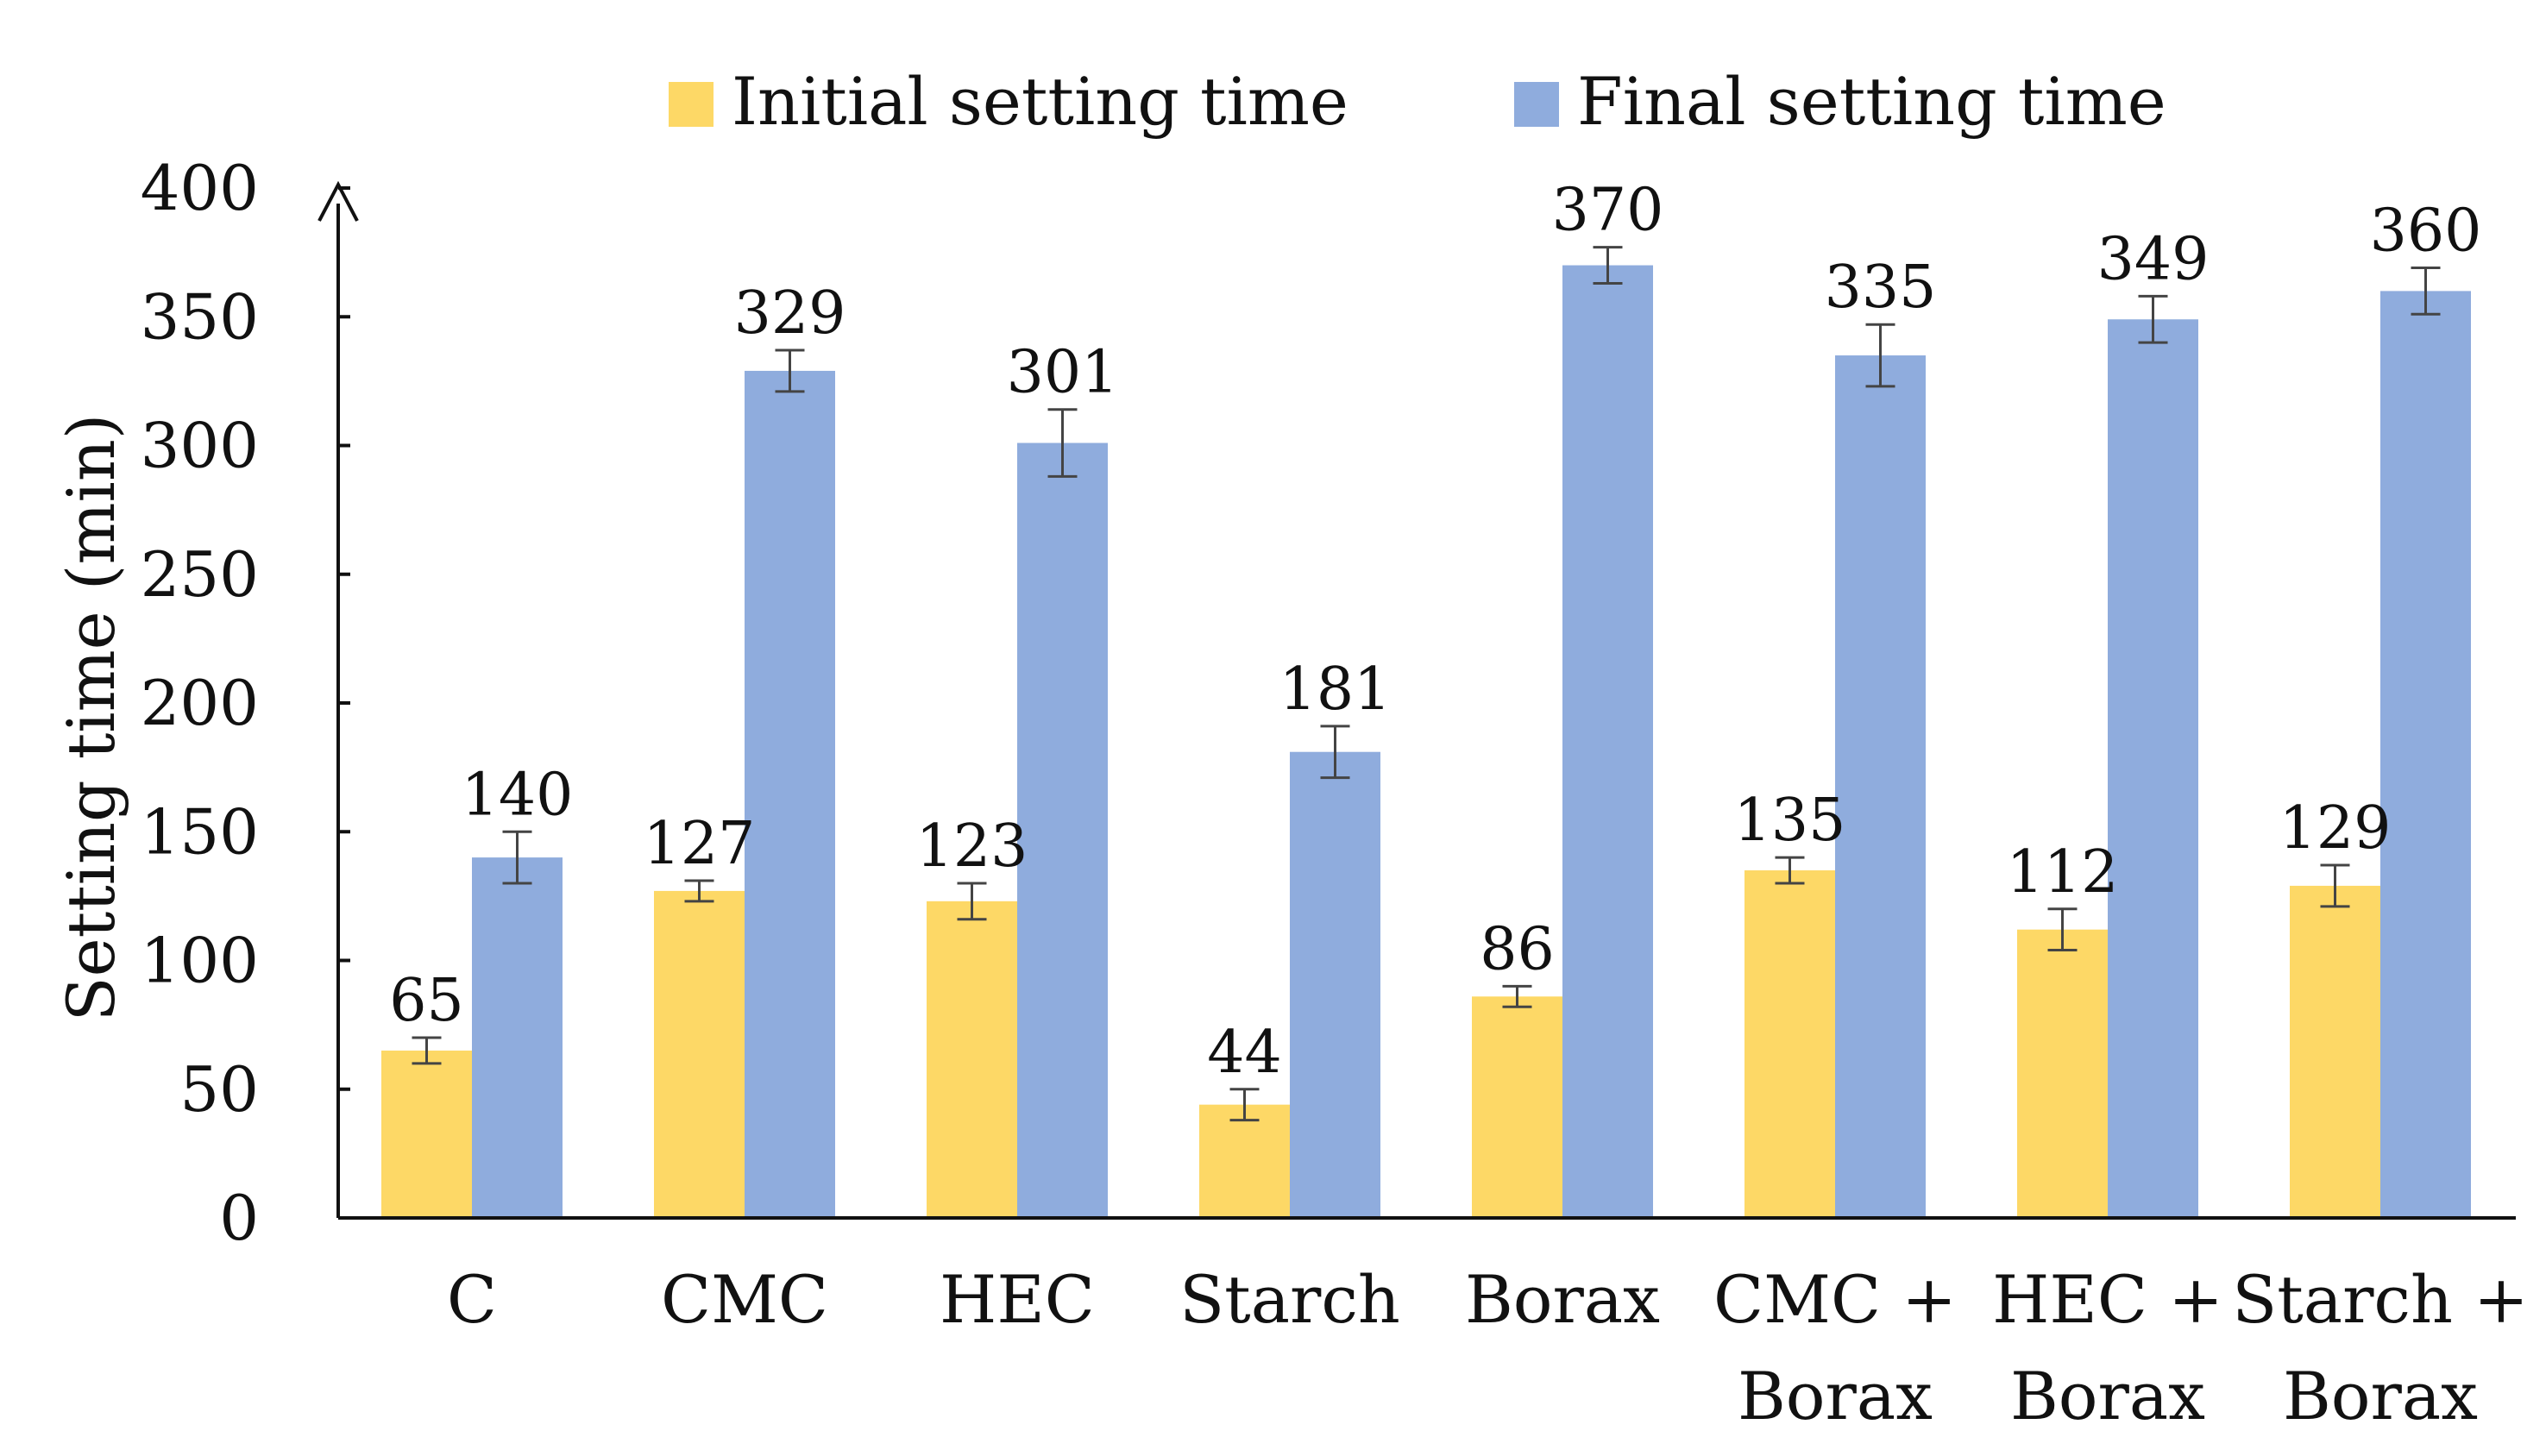 The height and width of the screenshot is (1456, 2546). I want to click on data-label-0-1: 127, so click(700, 844).